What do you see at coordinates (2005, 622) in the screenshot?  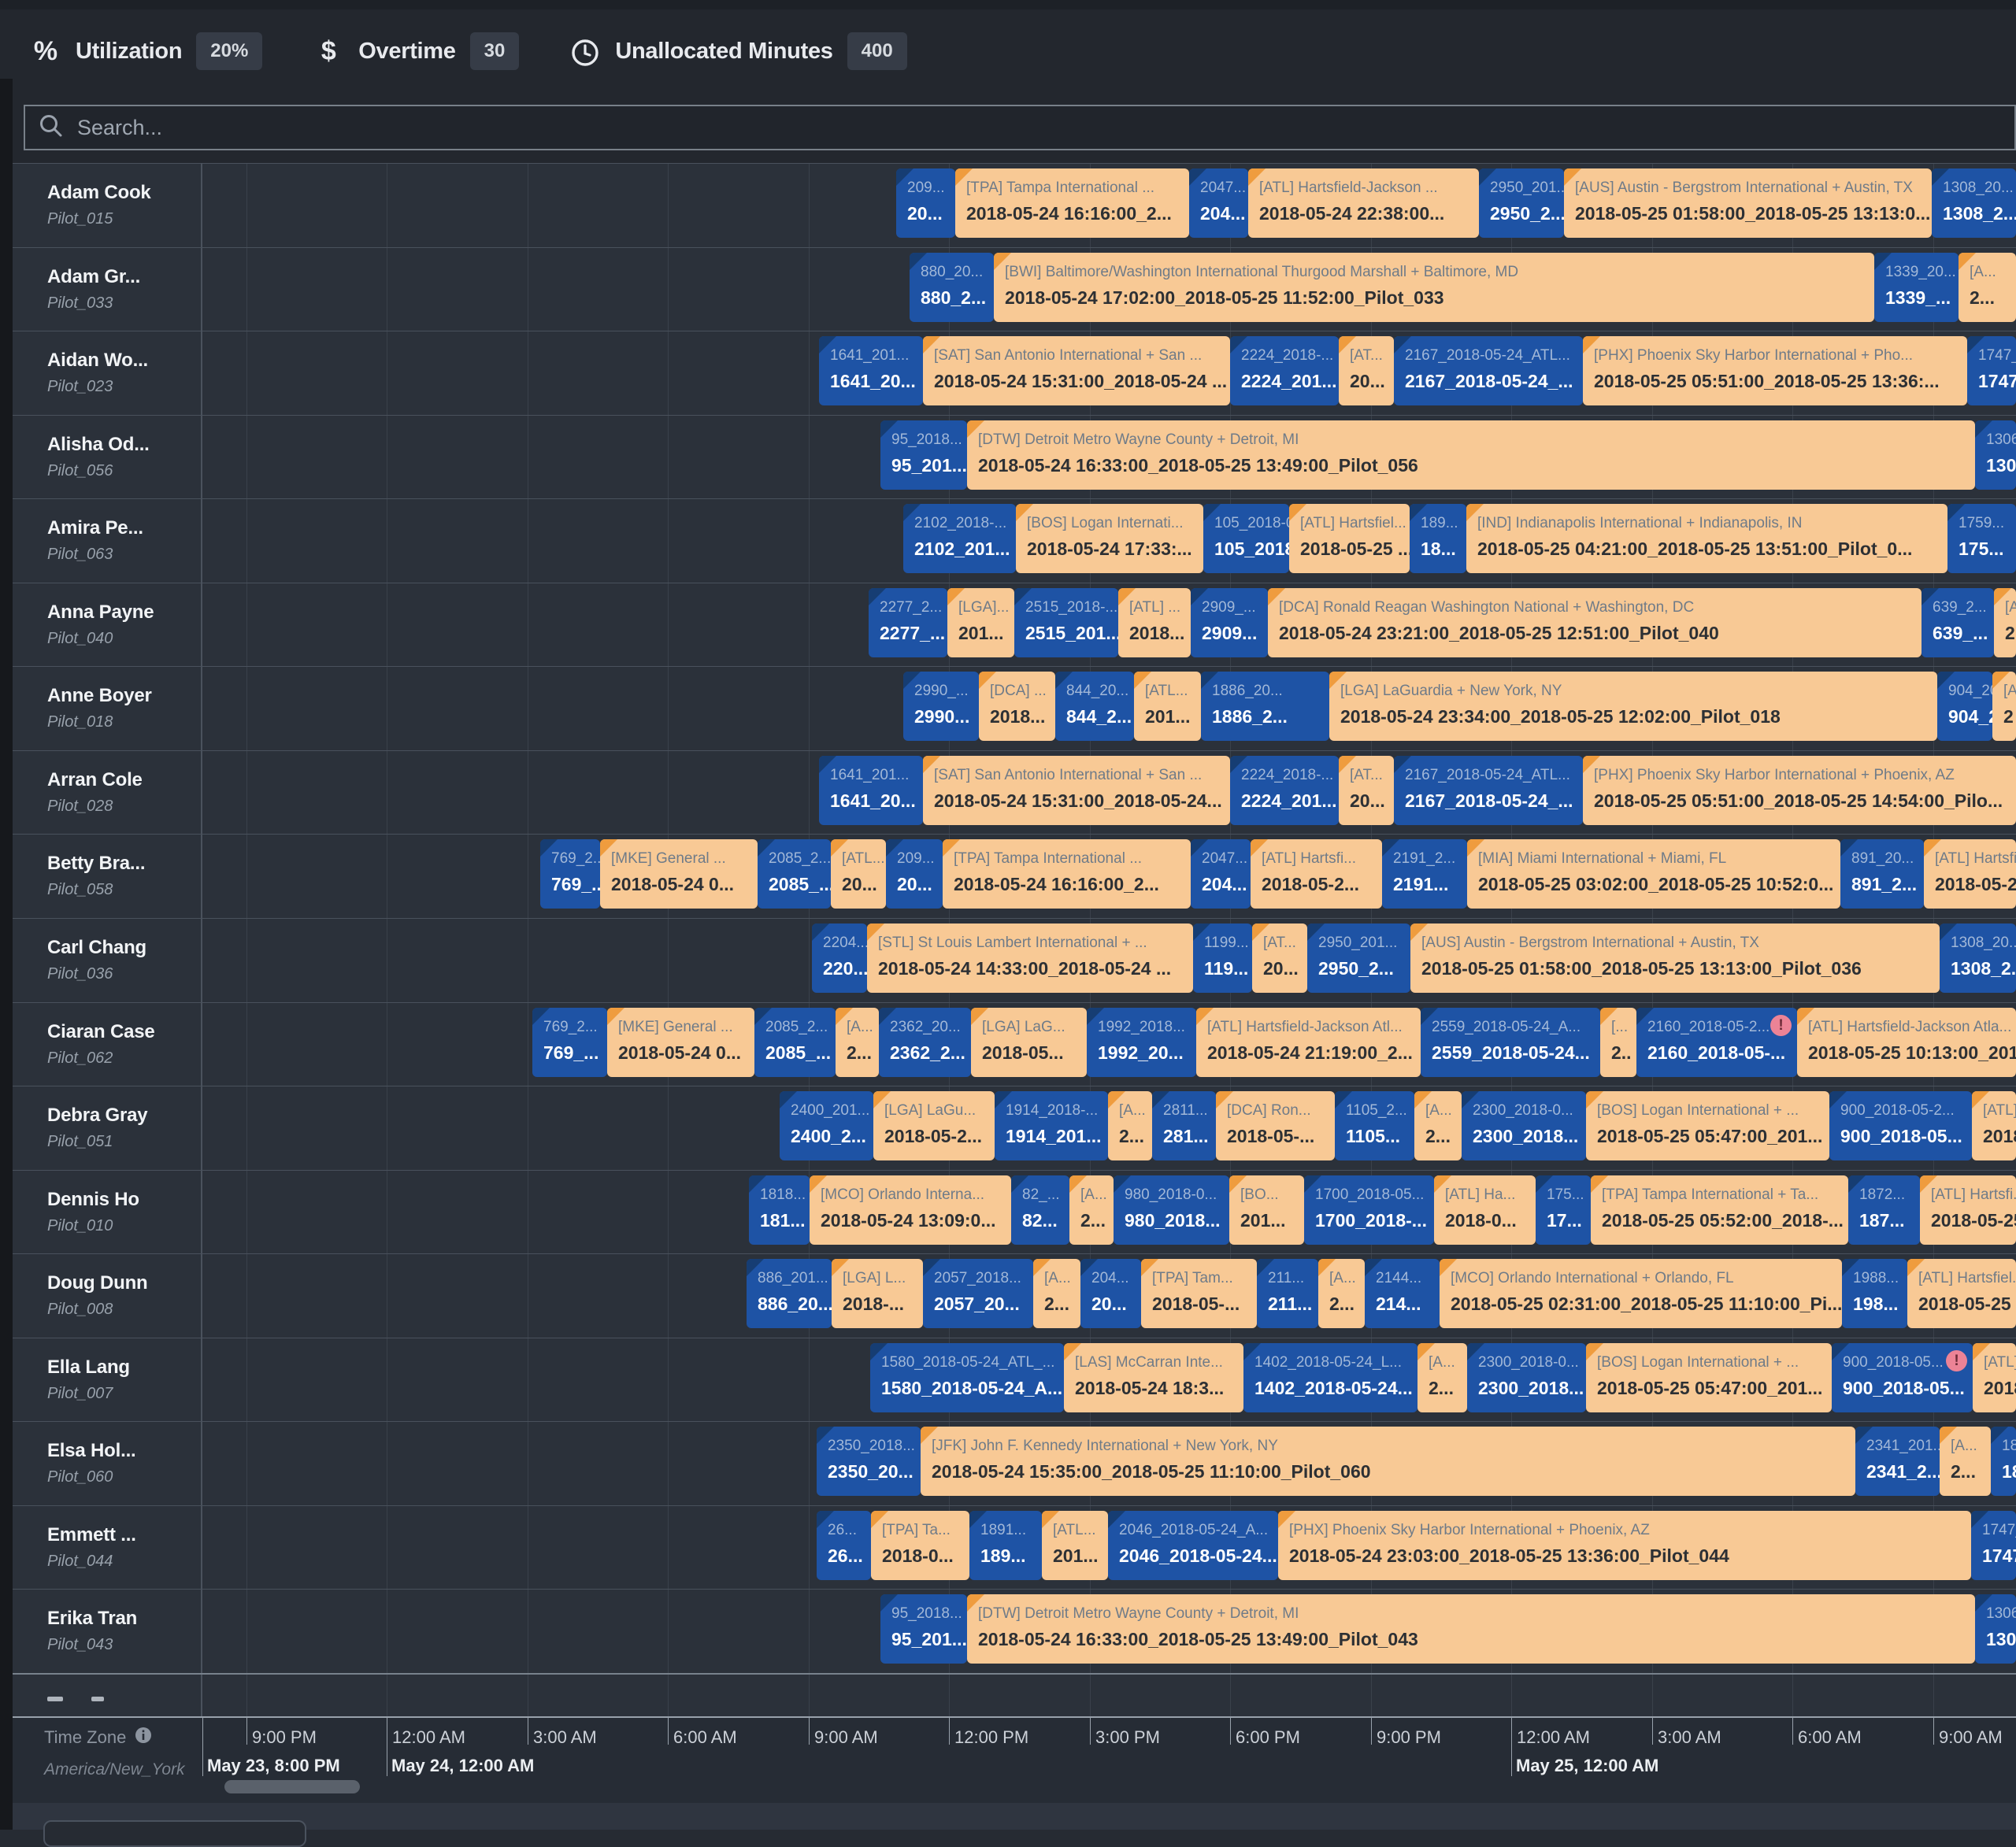 I see `duty-block-bar: [A 2` at bounding box center [2005, 622].